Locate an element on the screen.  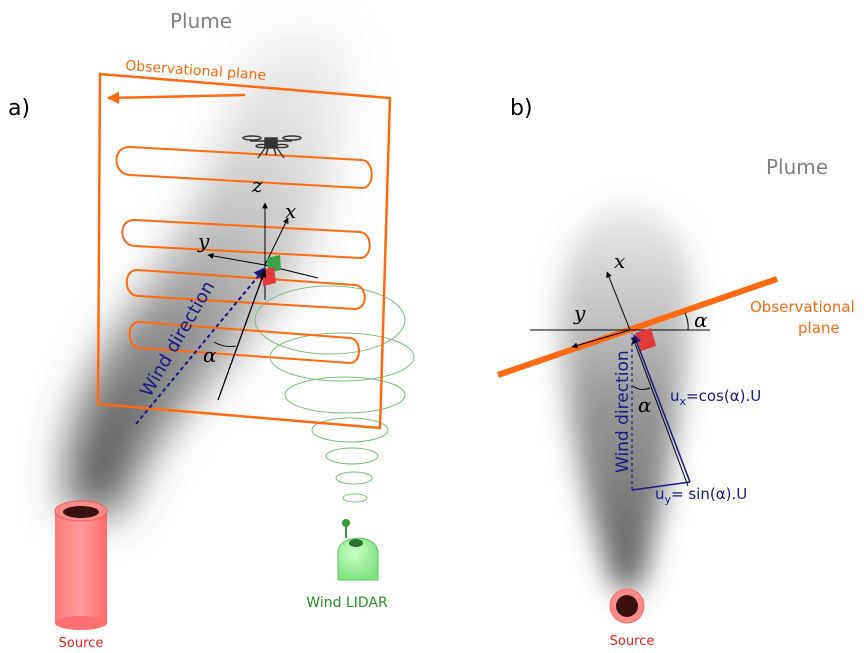
panel-label-a: a) is located at coordinates (19, 108).